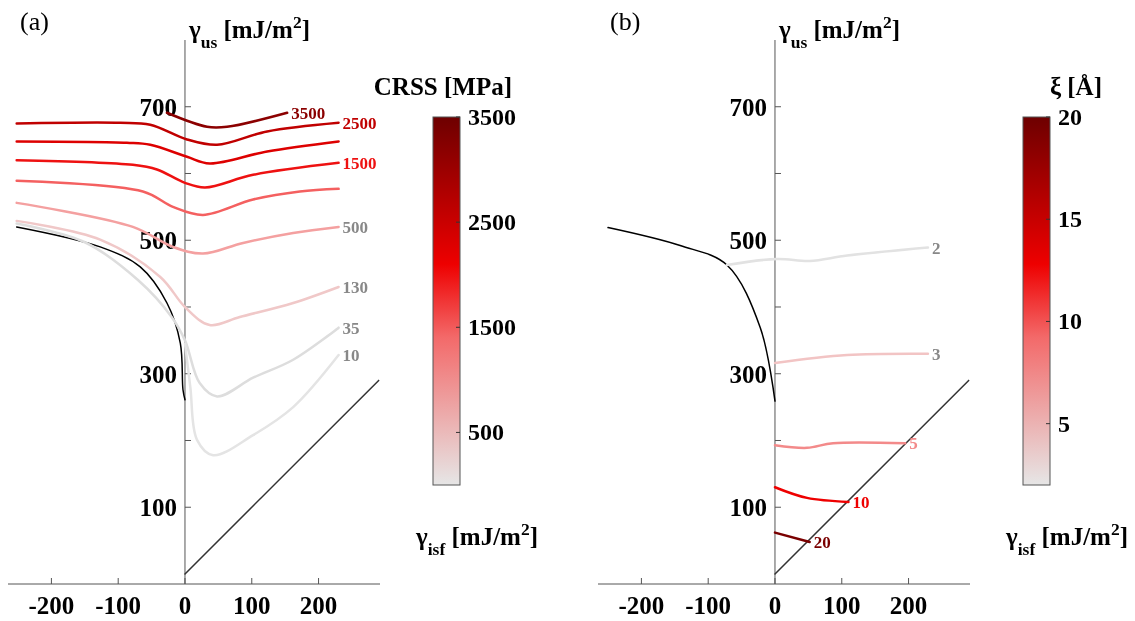  I want to click on color-bar-title: CRSS [MPa], so click(442, 86).